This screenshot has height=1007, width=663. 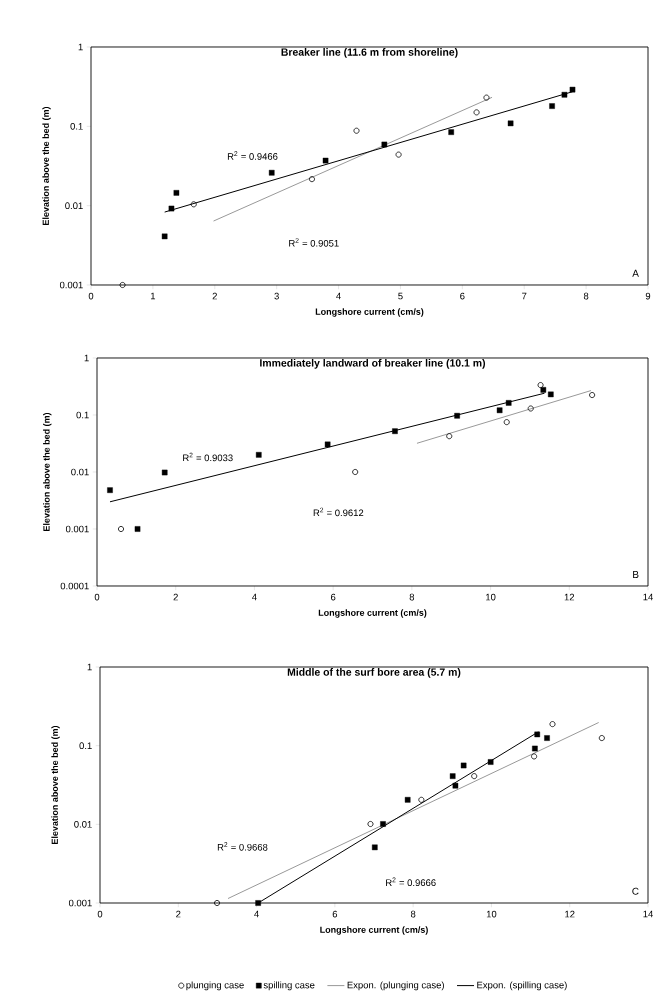 I want to click on annotation: A, so click(x=635, y=273).